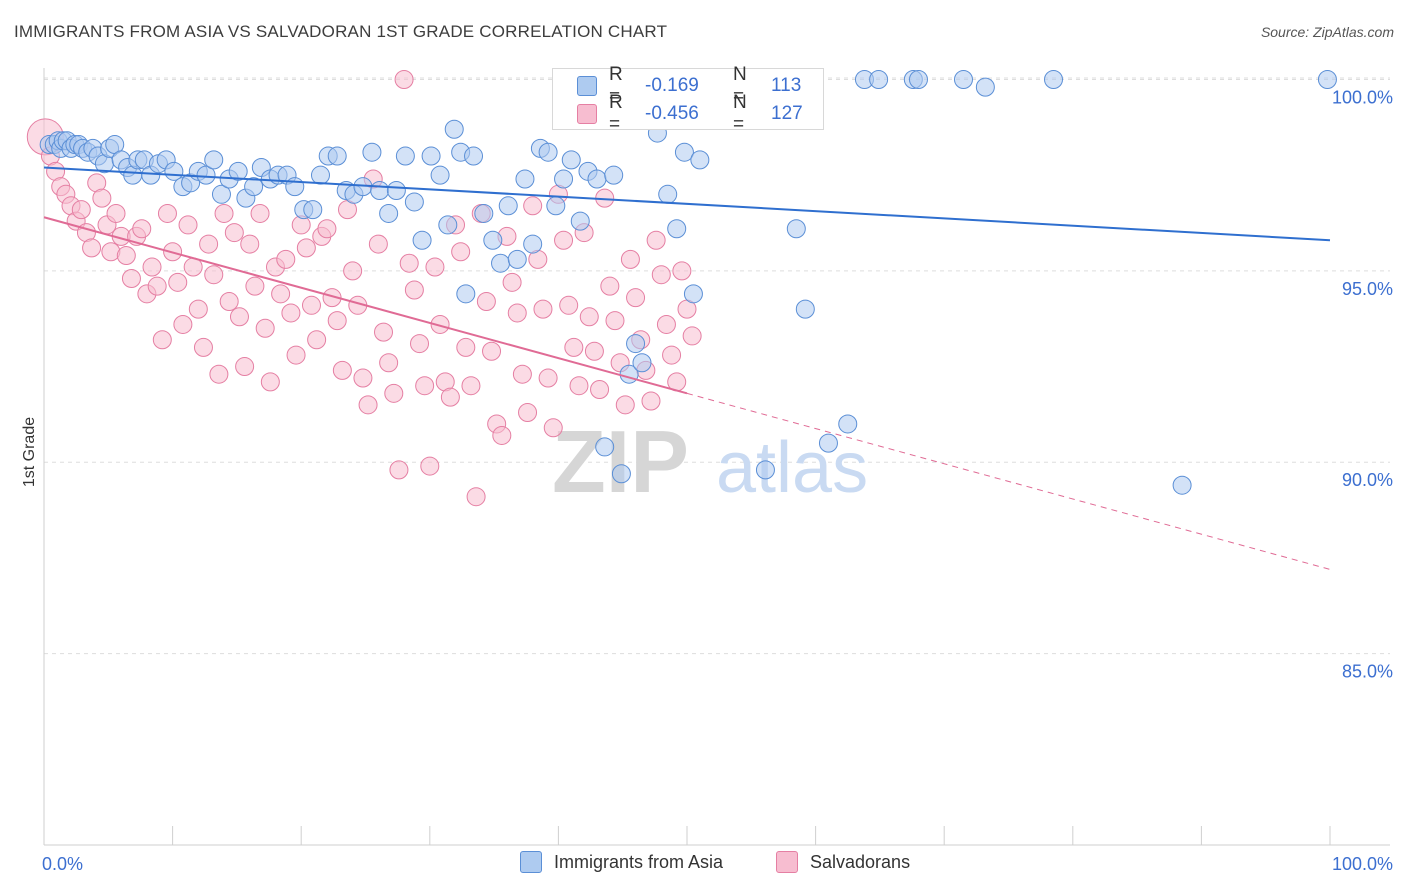 This screenshot has width=1406, height=892. What do you see at coordinates (587, 86) in the screenshot?
I see `stats-swatch-blue` at bounding box center [587, 86].